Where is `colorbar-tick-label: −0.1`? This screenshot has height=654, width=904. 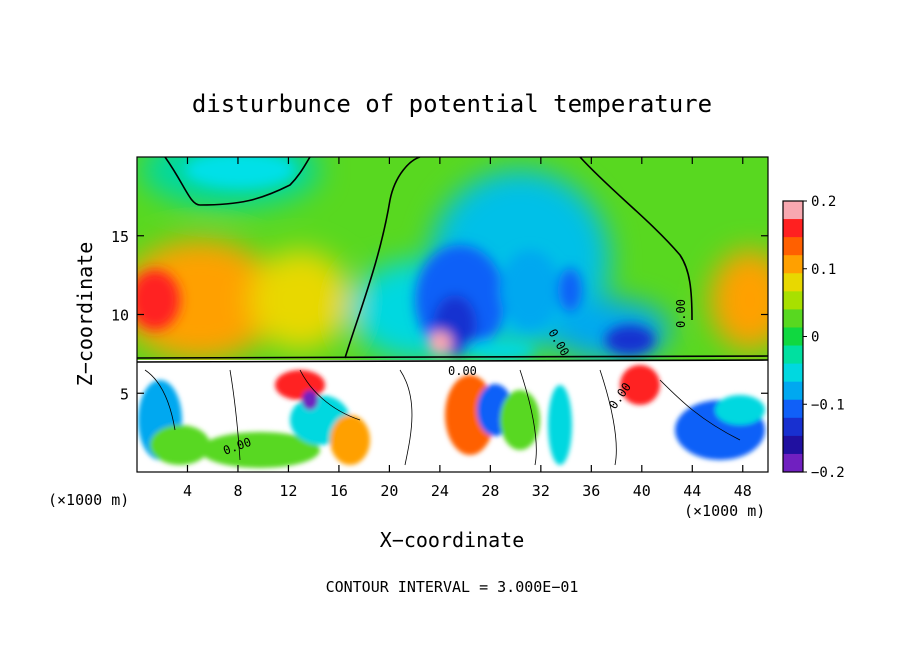 colorbar-tick-label: −0.1 is located at coordinates (828, 405).